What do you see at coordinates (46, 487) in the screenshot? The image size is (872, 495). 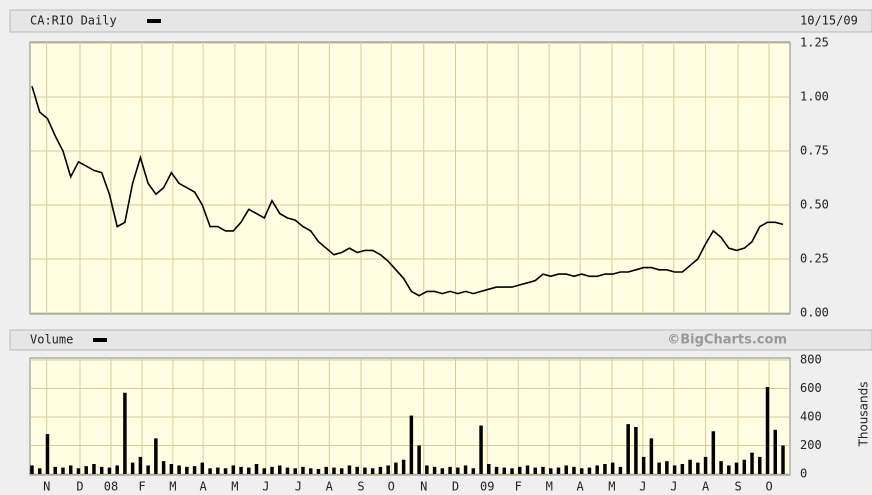 I see `x-tick-label: N` at bounding box center [46, 487].